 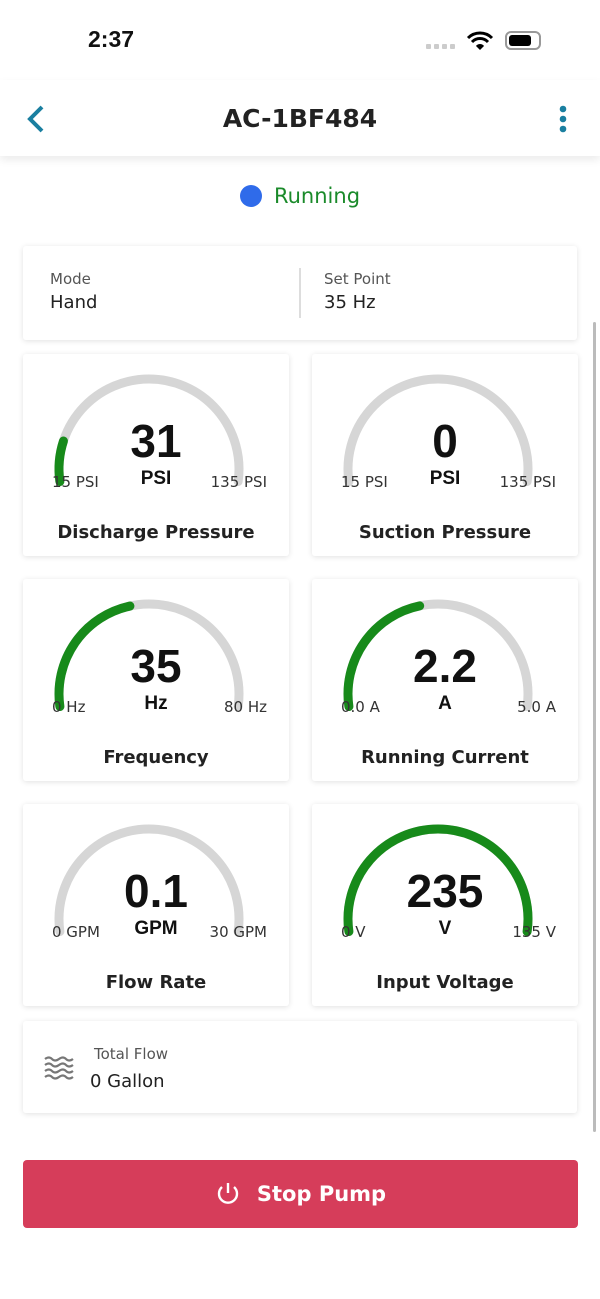 I want to click on more-vertical-icon, so click(x=563, y=119).